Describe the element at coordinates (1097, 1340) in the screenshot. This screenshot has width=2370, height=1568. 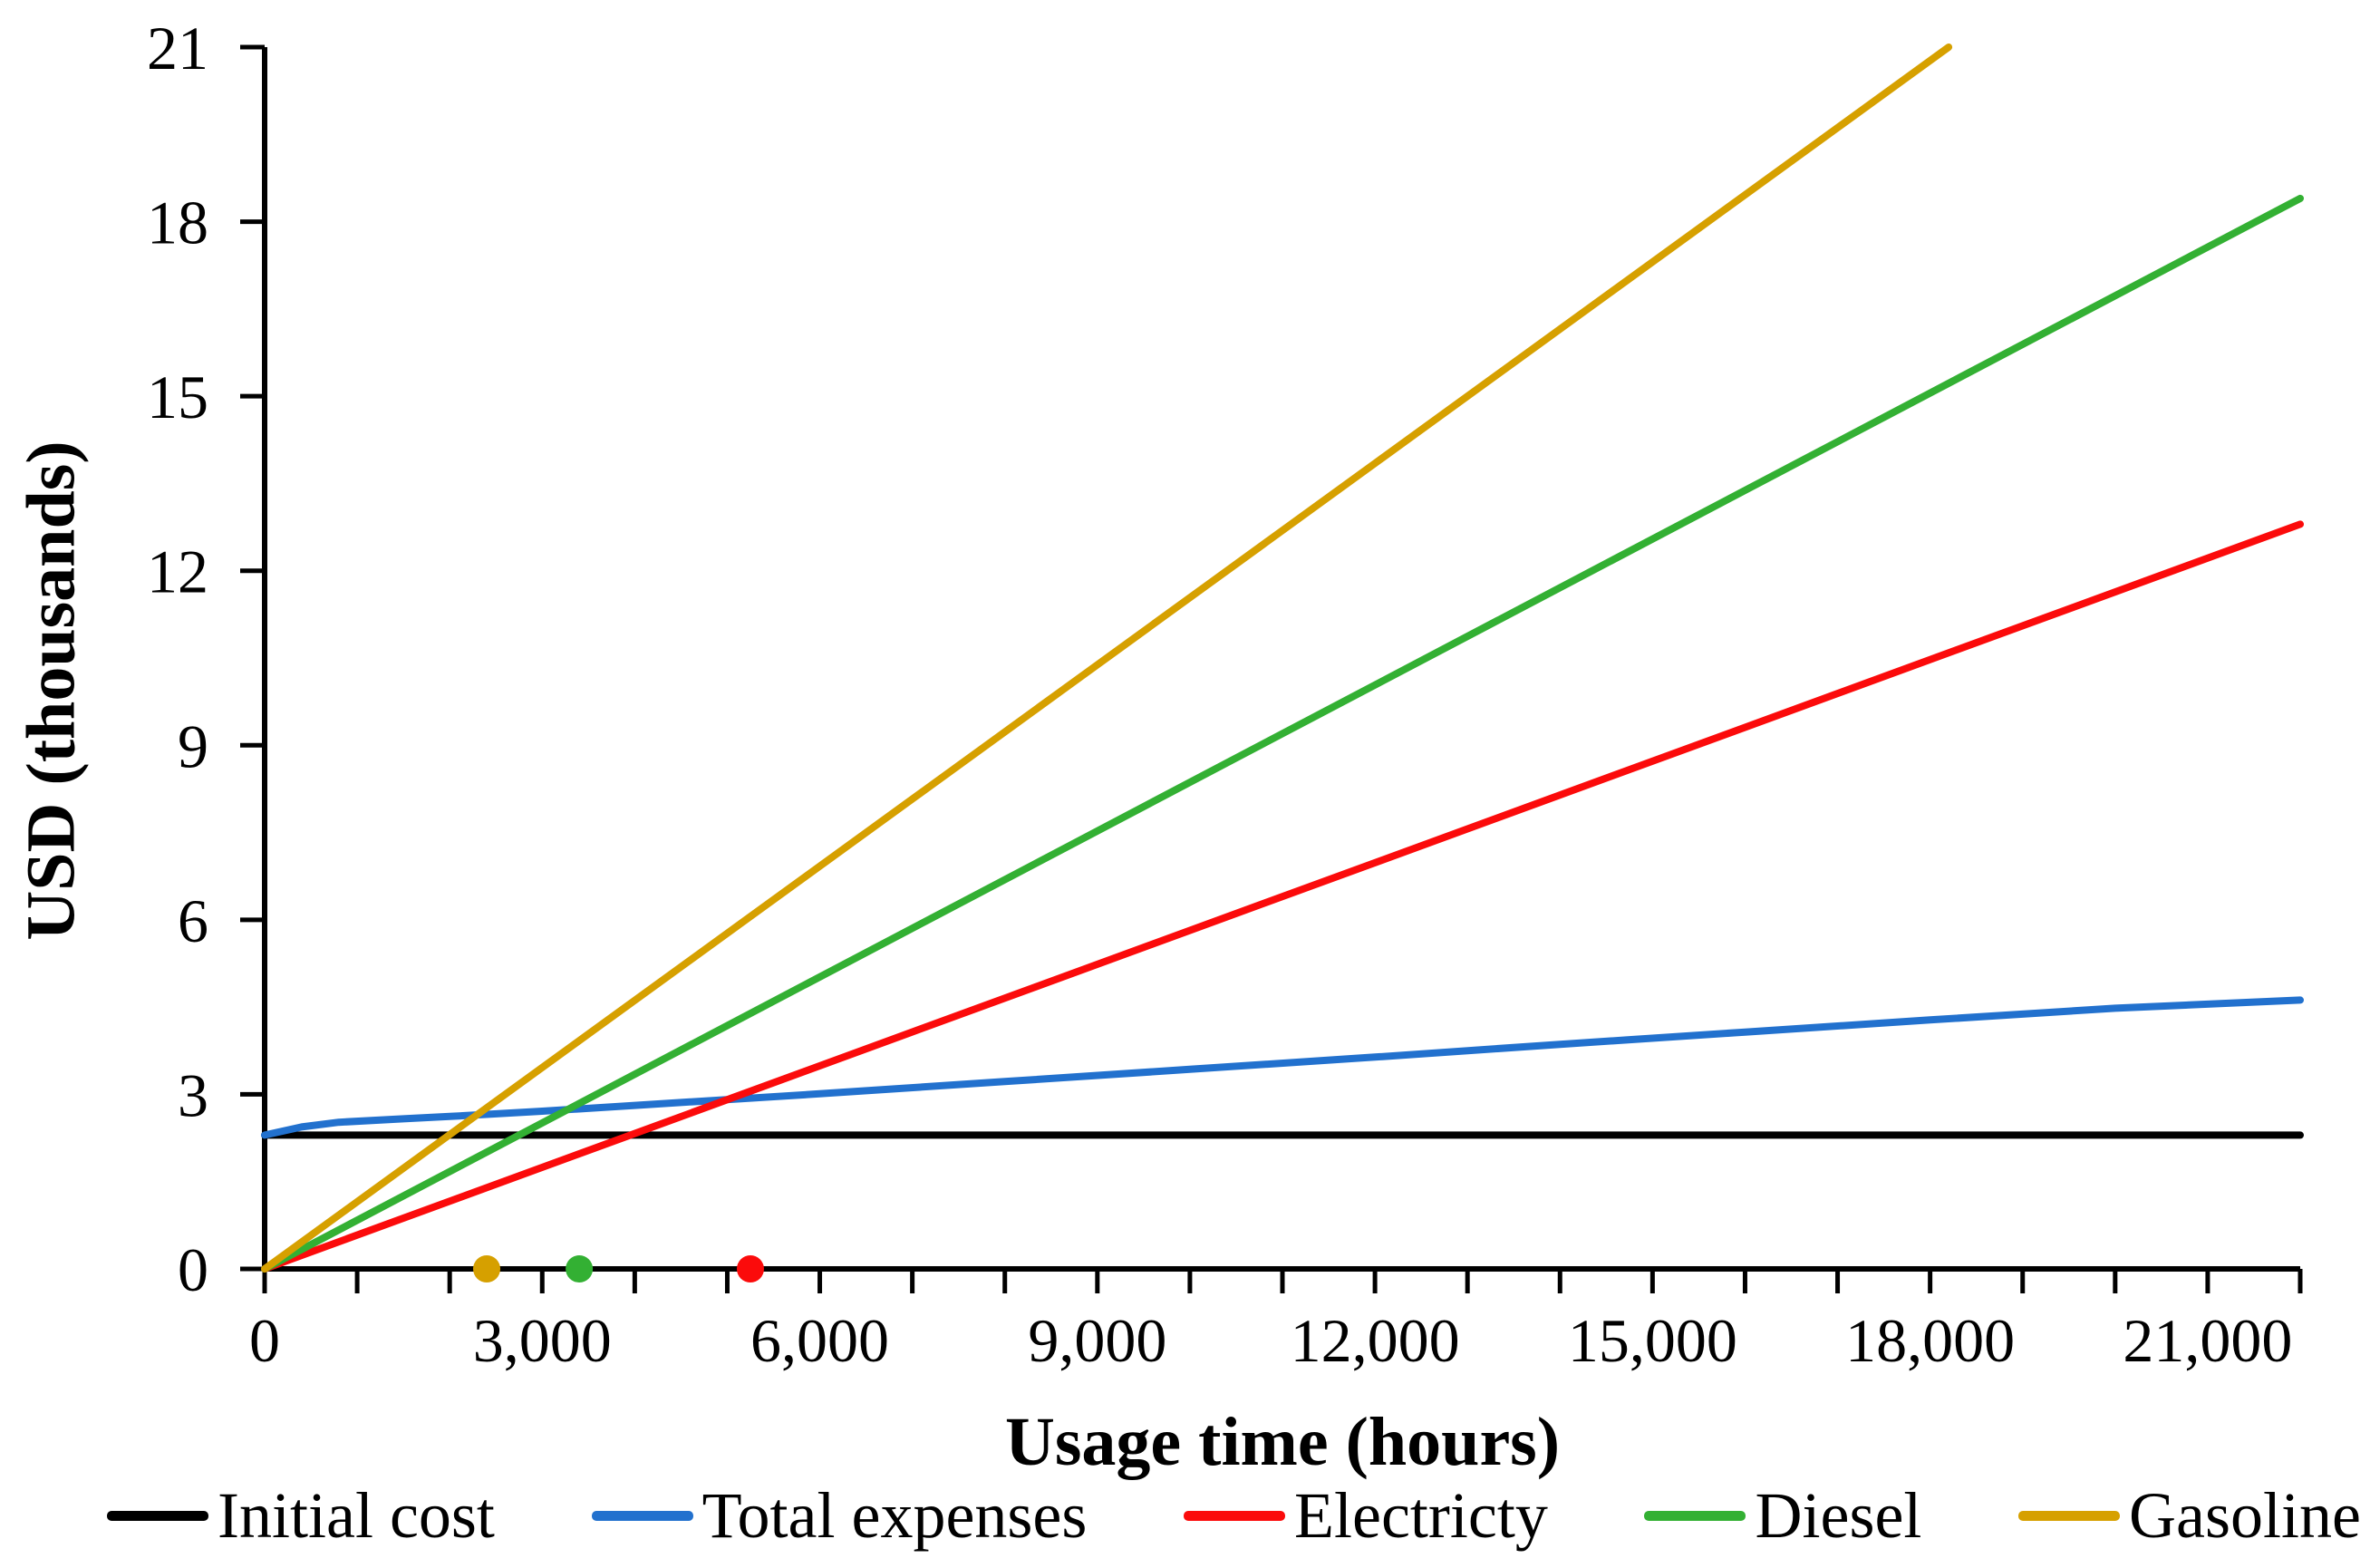
I see `x-tick-label: 9,000` at that location.